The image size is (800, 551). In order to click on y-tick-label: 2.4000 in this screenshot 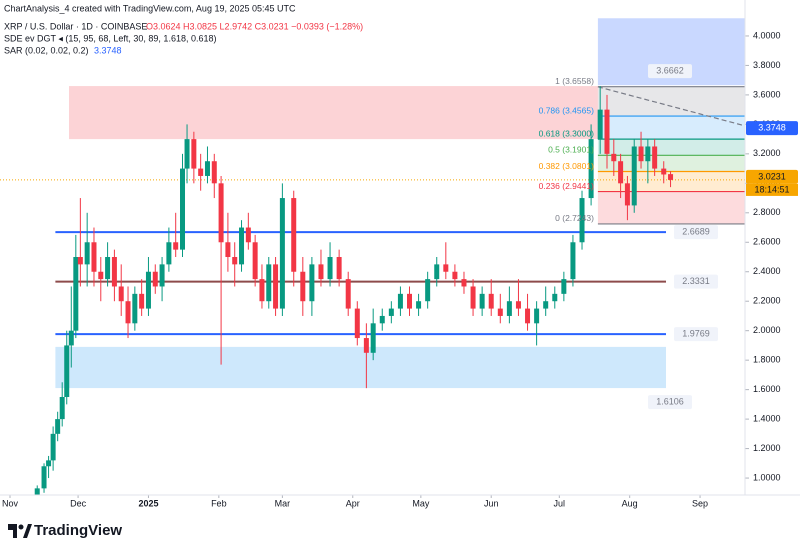, I will do `click(767, 271)`.